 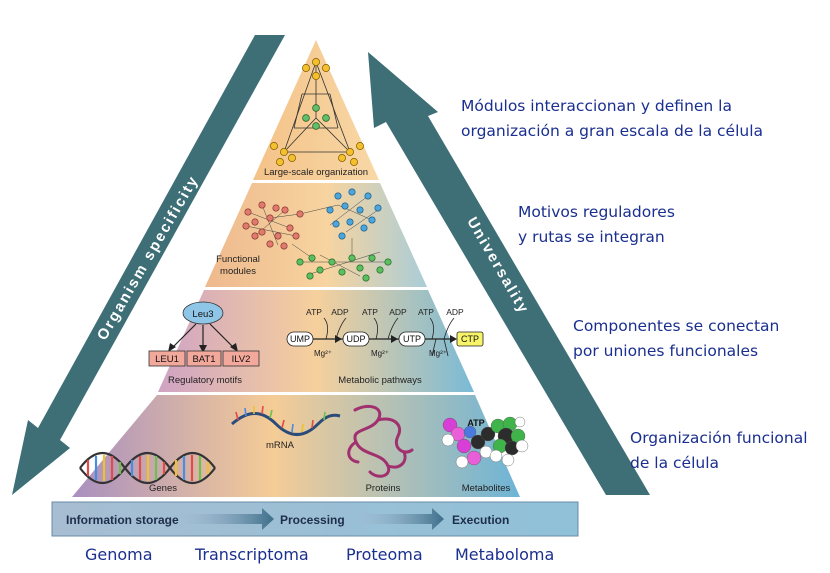 I want to click on annotation-motifs-line-1: Motivos reguladores, so click(x=596, y=212).